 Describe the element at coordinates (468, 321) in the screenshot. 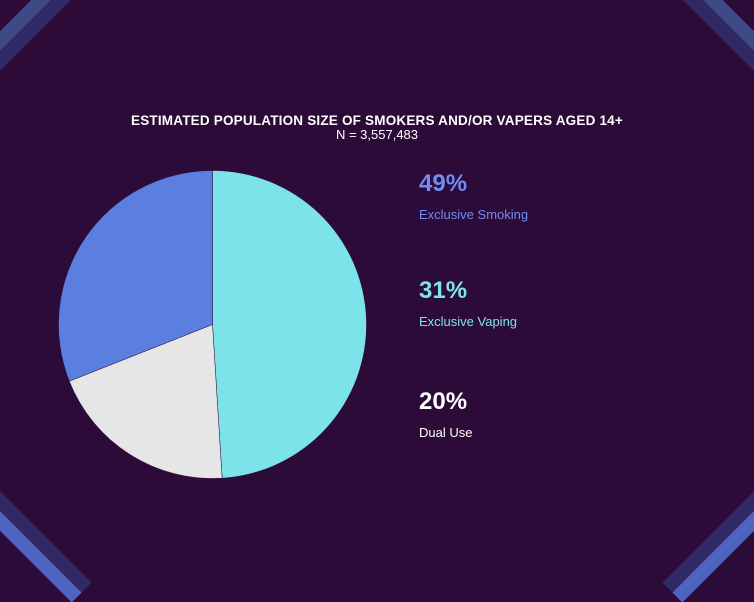

I see `legend-label: Exclusive Vaping` at that location.